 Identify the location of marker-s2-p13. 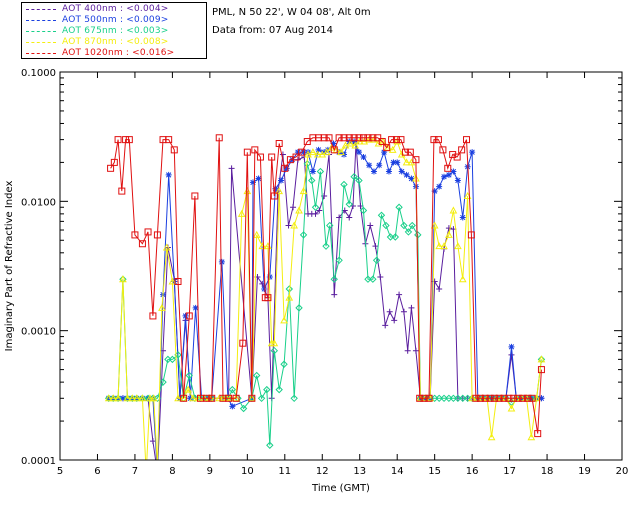
(172, 359).